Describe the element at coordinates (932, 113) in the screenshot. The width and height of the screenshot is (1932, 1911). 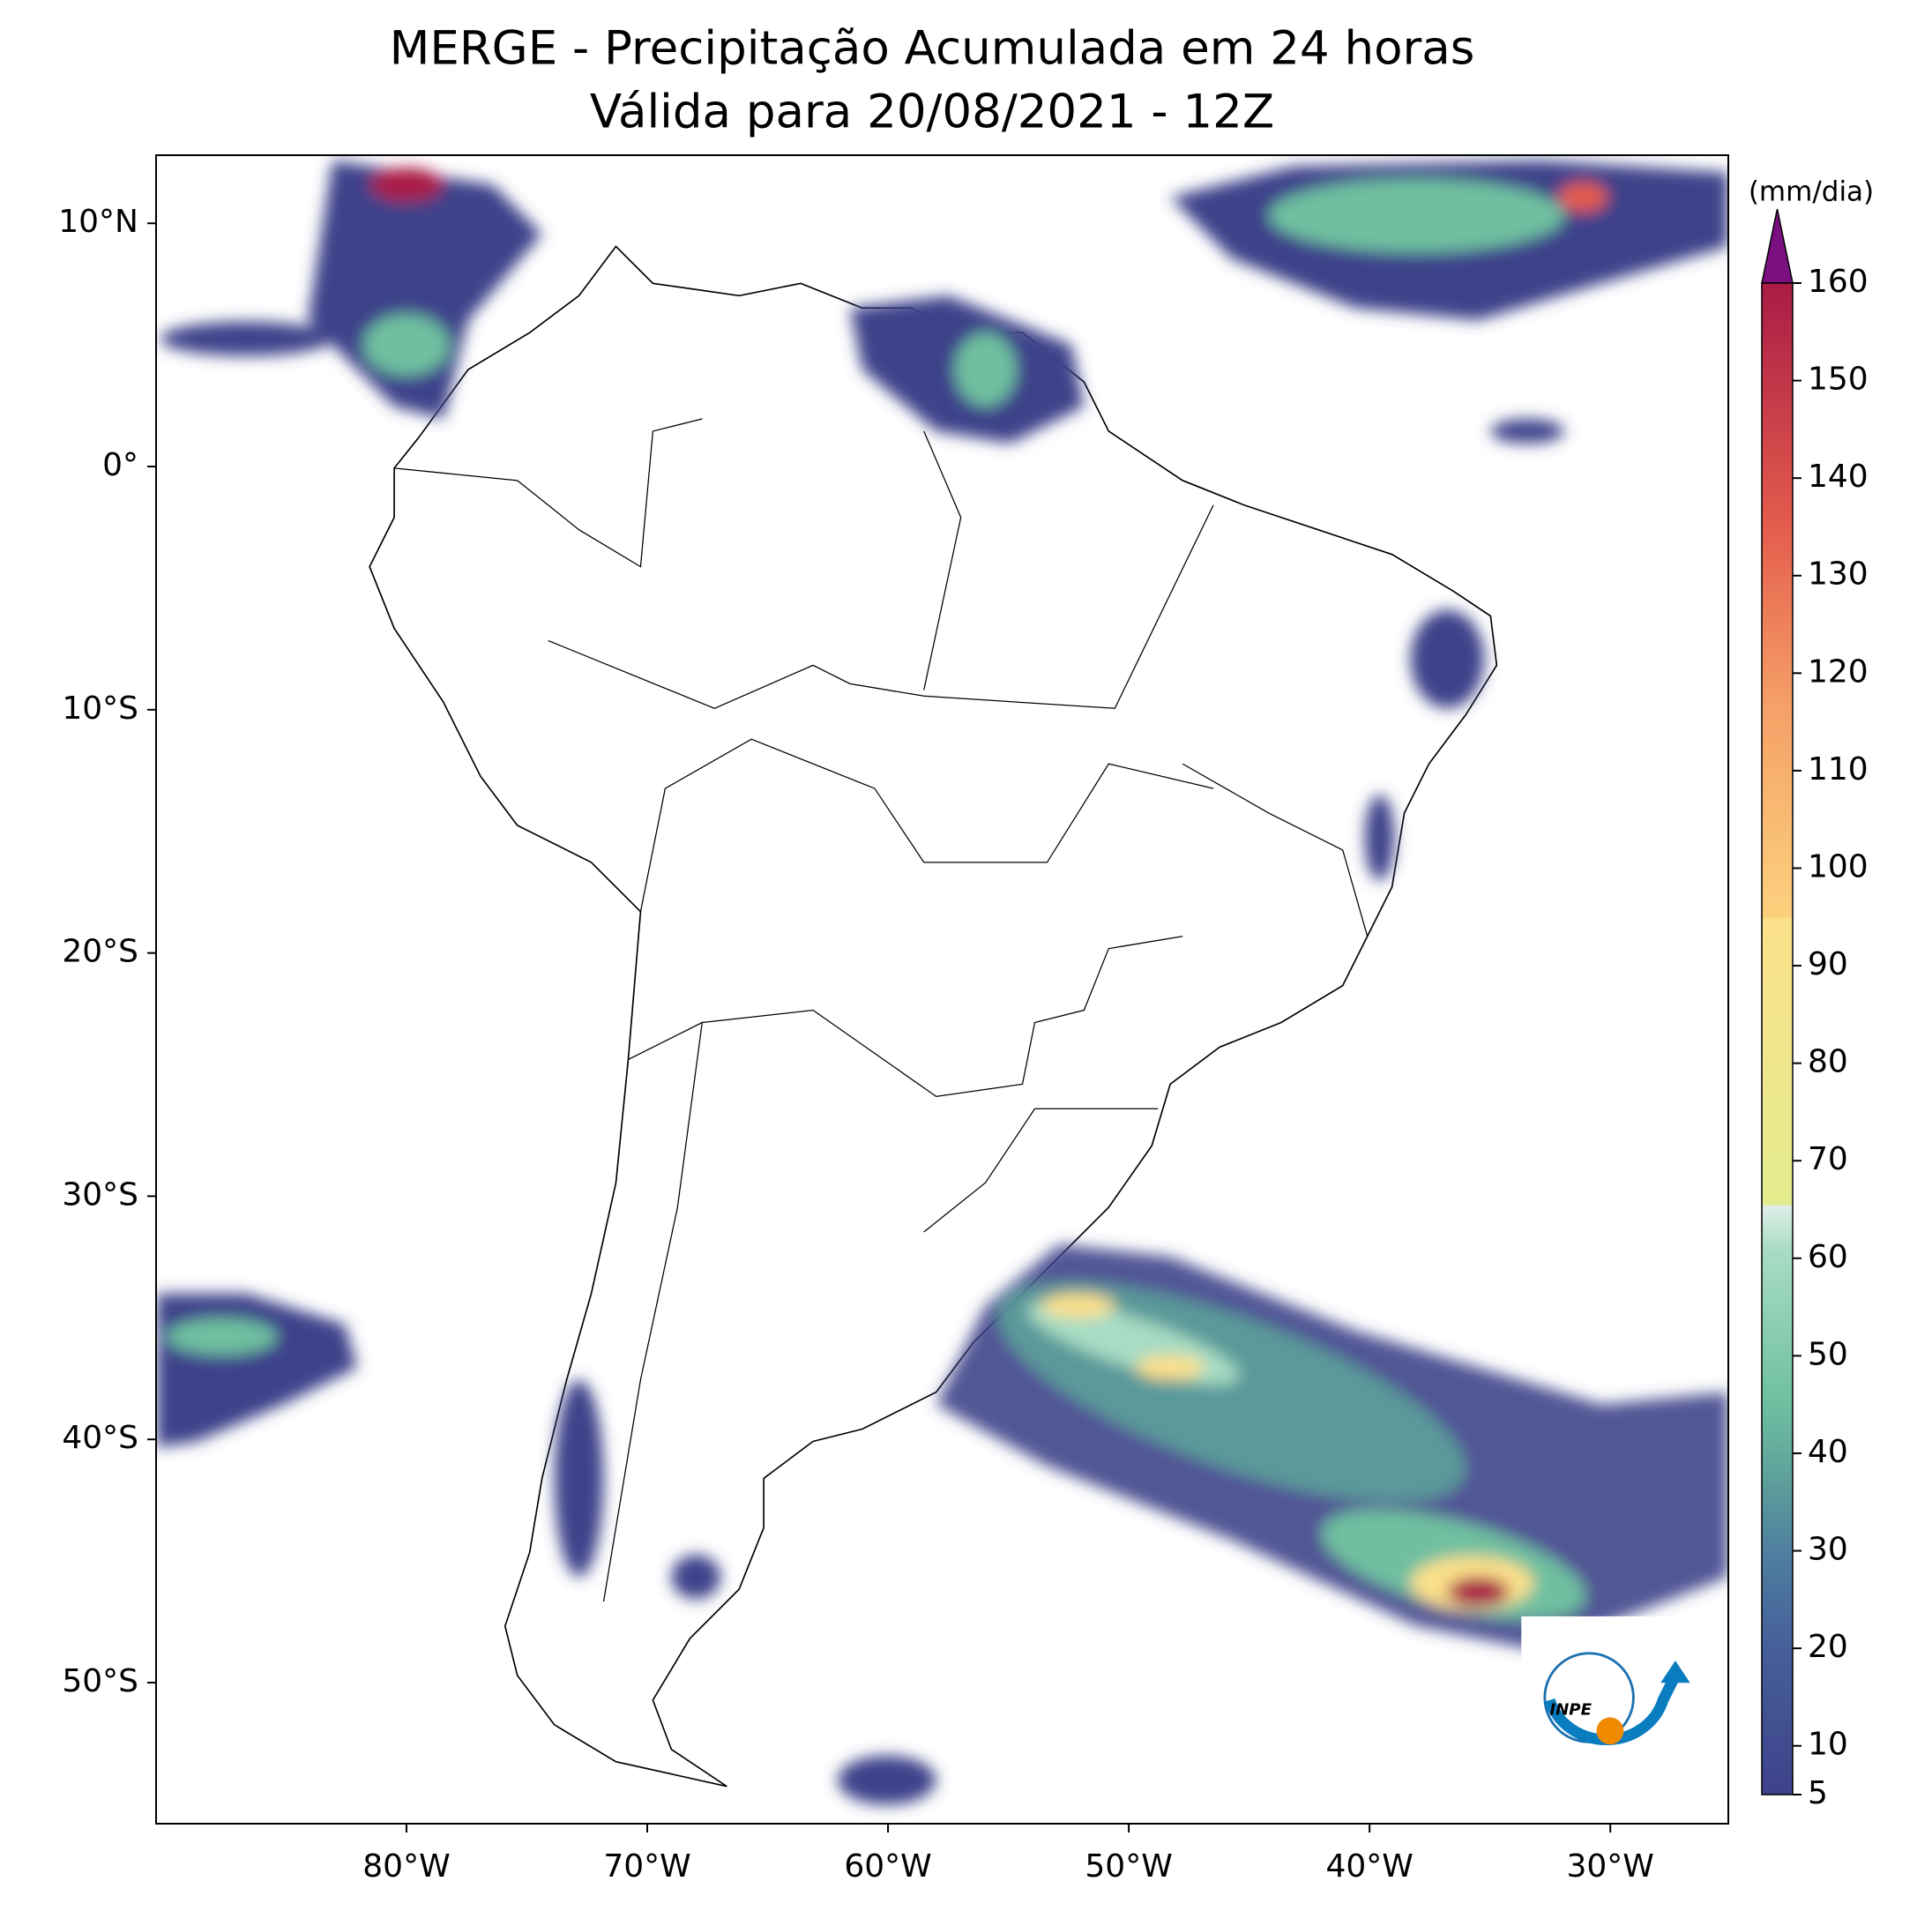
I see `title-line: Válida para 20/08/2021 - 12Z` at that location.